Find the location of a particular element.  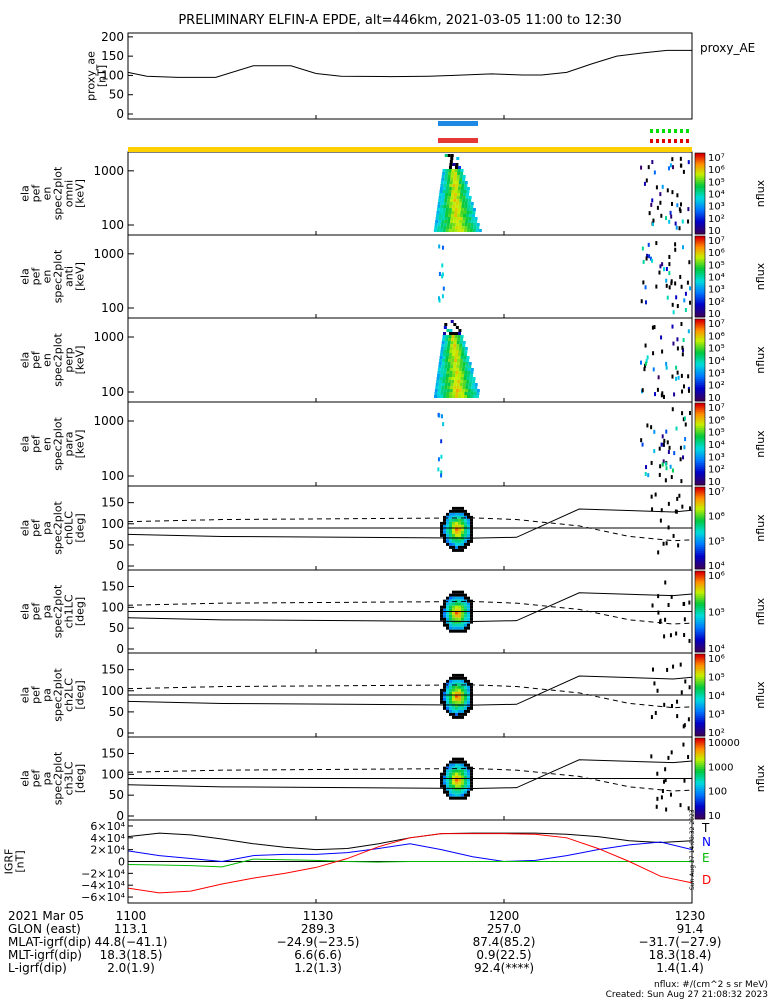

science-zone-bar-red is located at coordinates (458, 140).